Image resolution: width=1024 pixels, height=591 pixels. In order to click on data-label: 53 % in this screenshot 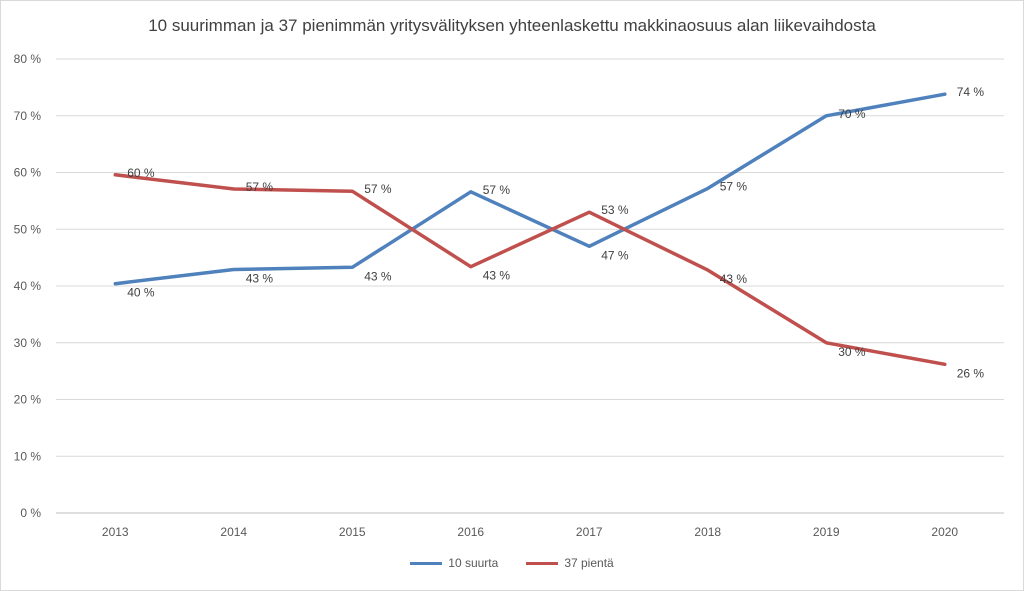, I will do `click(615, 210)`.